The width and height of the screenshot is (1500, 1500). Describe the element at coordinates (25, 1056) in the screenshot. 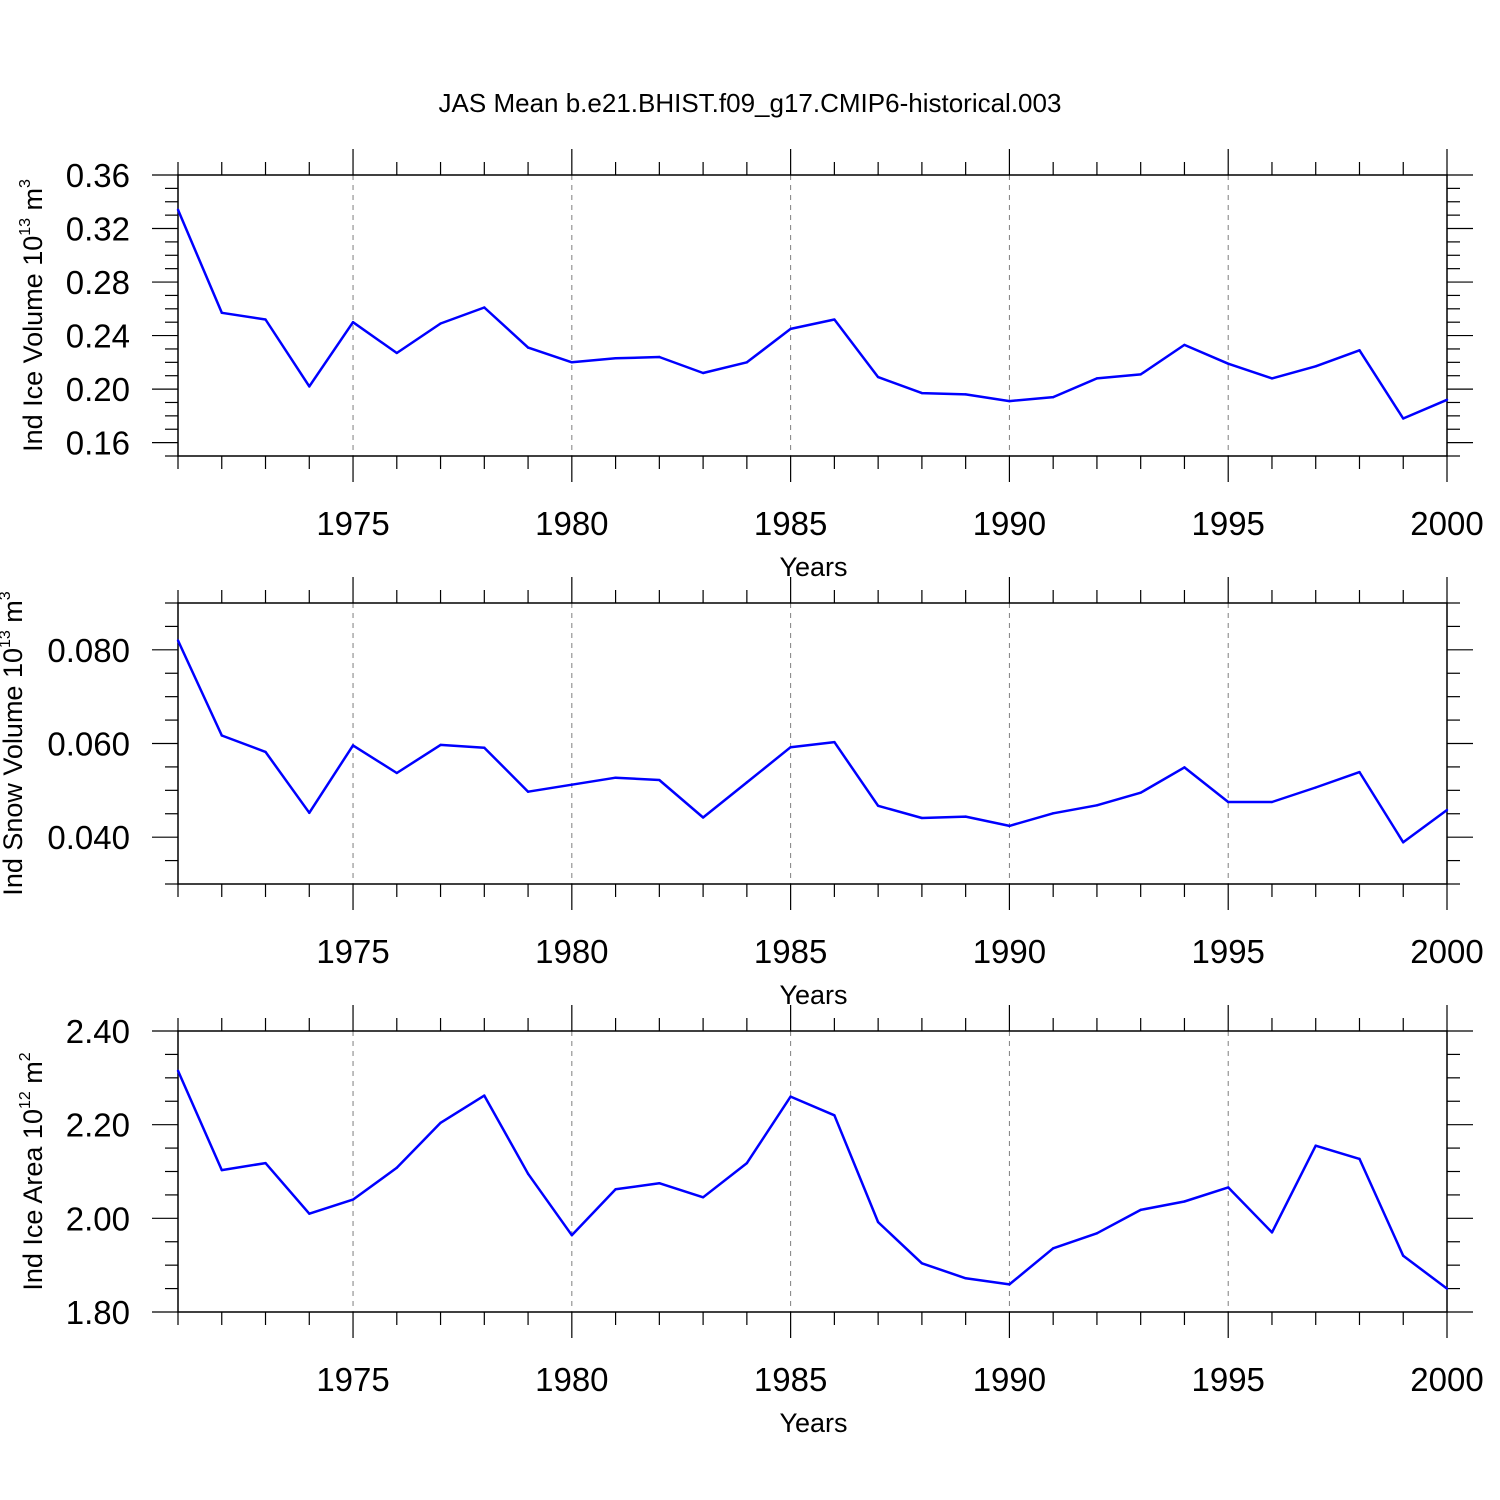

I see `y-axis-label-unit-exponent: 2` at that location.